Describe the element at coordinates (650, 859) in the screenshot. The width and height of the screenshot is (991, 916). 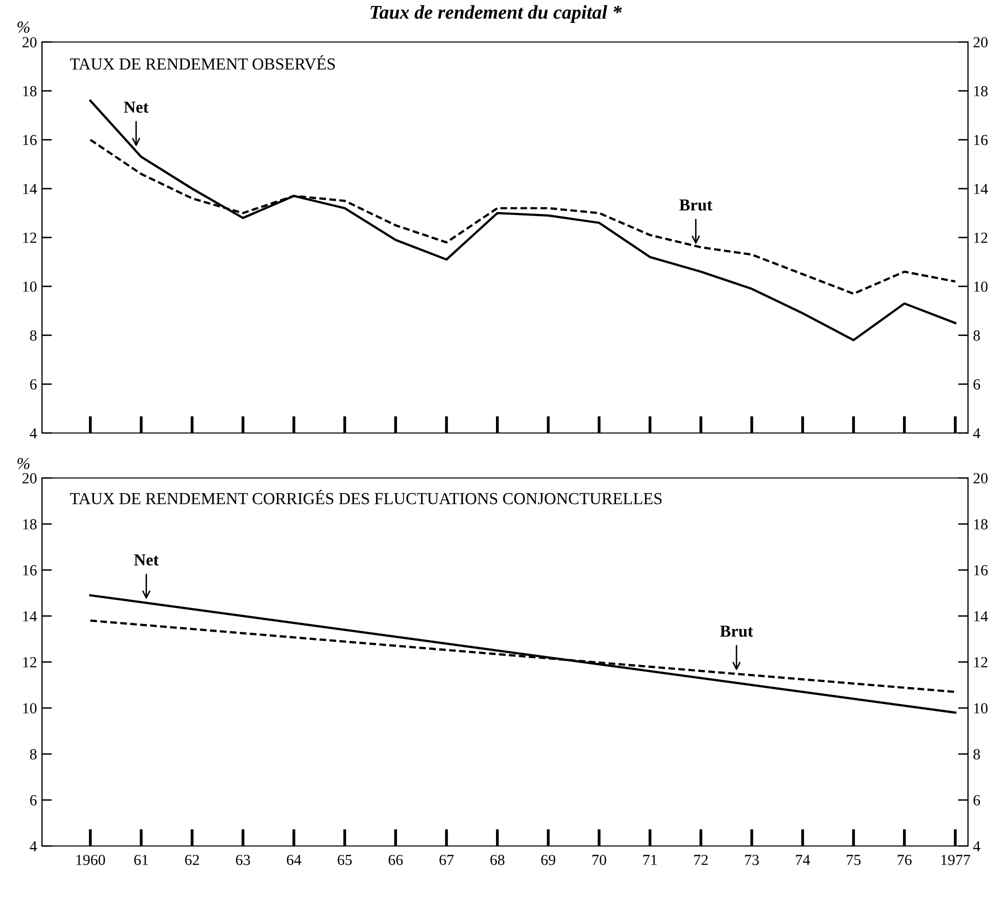
I see `x-tick-label: 71` at that location.